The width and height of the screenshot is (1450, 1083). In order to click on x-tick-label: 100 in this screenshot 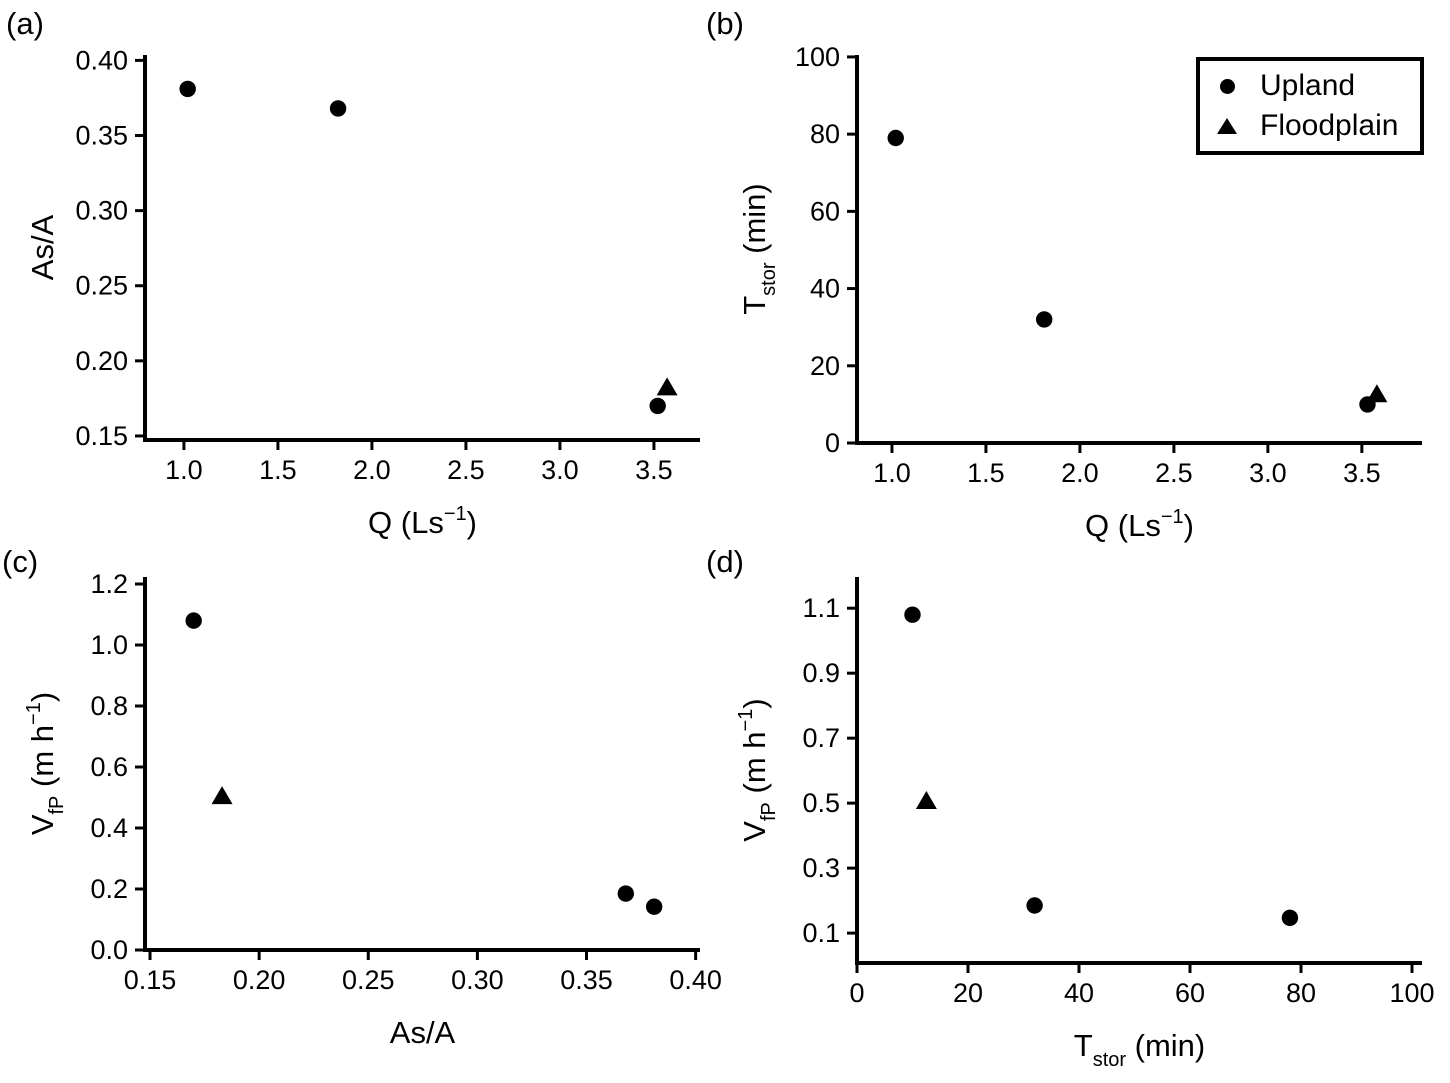, I will do `click(1411, 993)`.